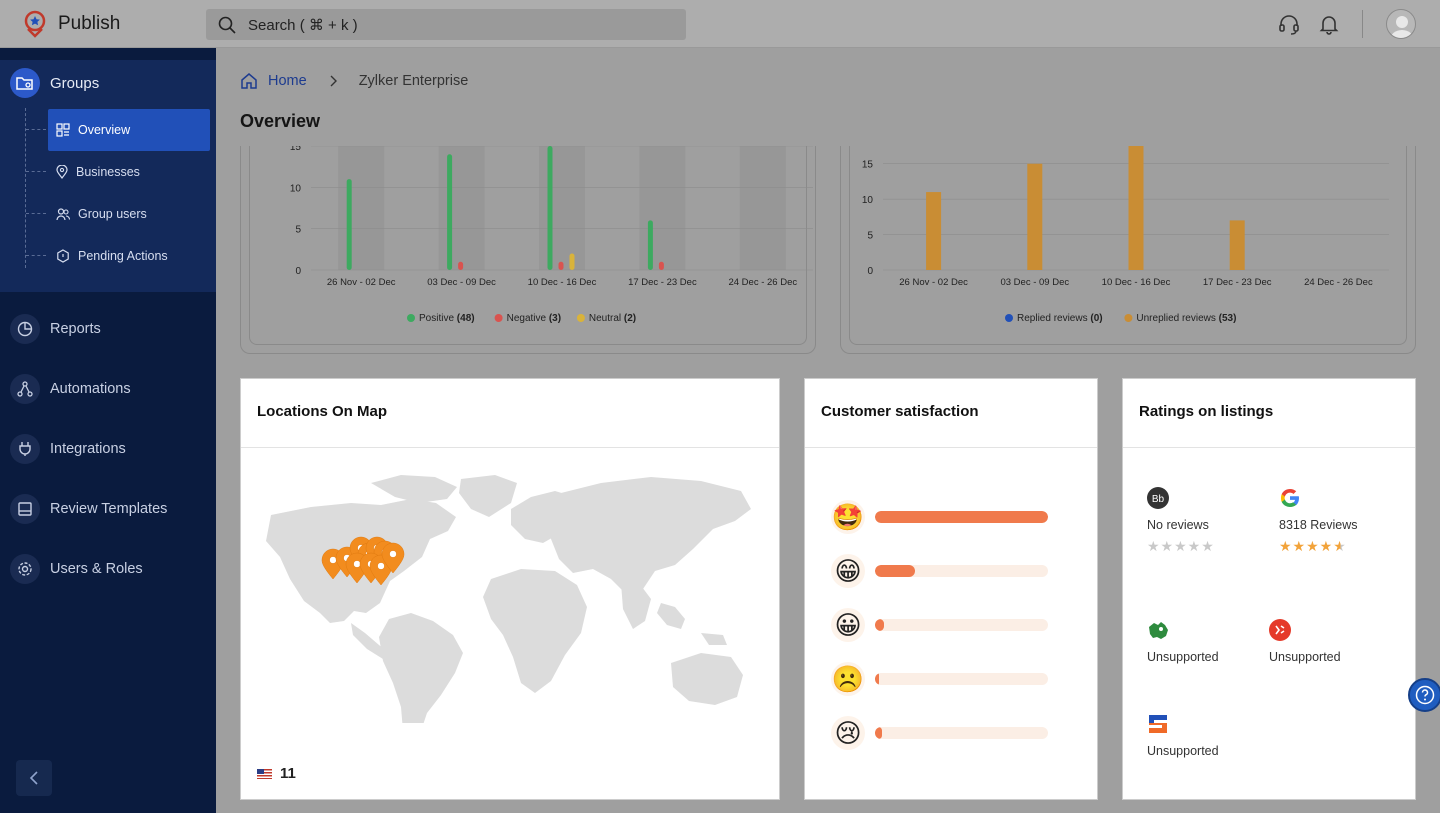 This screenshot has height=813, width=1440. Describe the element at coordinates (612, 318) in the screenshot. I see `legend-entry: Neutral (2)` at that location.